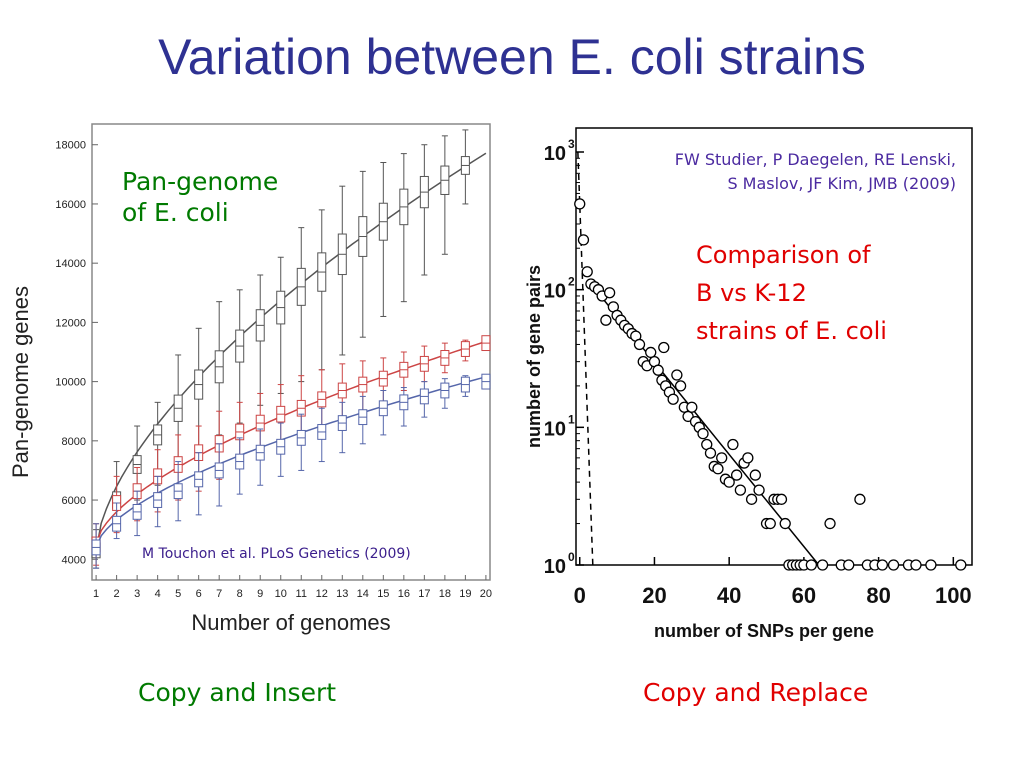 The width and height of the screenshot is (1024, 768). What do you see at coordinates (815, 159) in the screenshot?
I see `right-citation-line1: FW Studier, P Daegelen, RE Lenski,` at bounding box center [815, 159].